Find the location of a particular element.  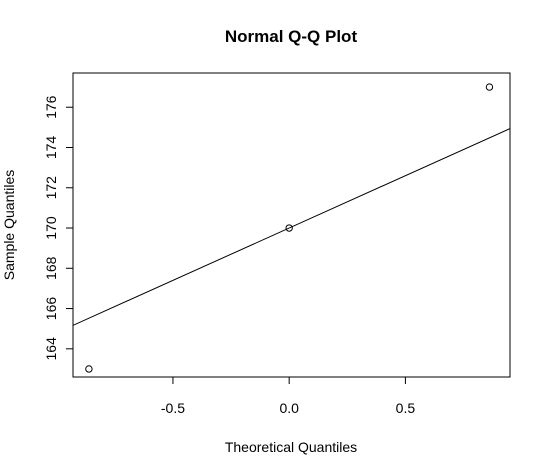

chart-title: Normal Q-Q Plot is located at coordinates (291, 36).